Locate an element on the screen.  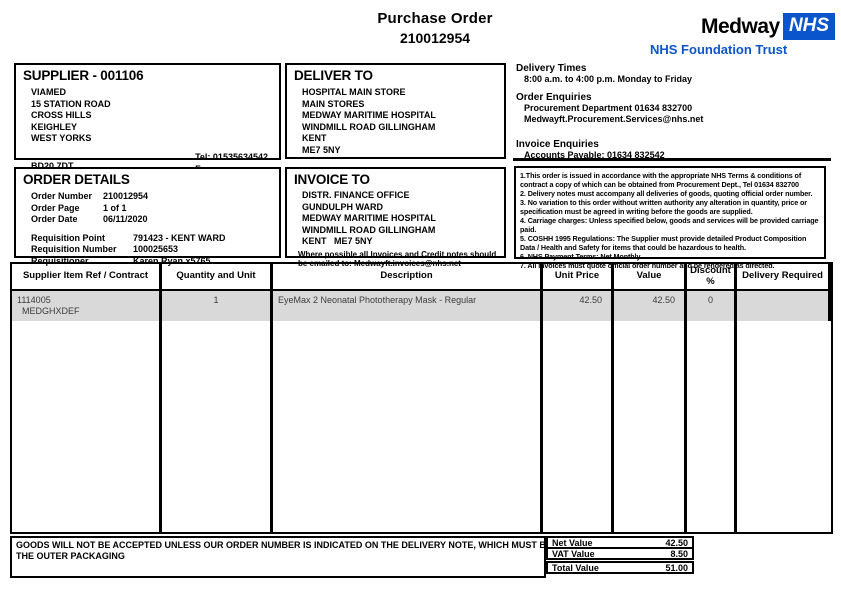
invoice-address-line: KENT ME7 5NY is located at coordinates (337, 241).